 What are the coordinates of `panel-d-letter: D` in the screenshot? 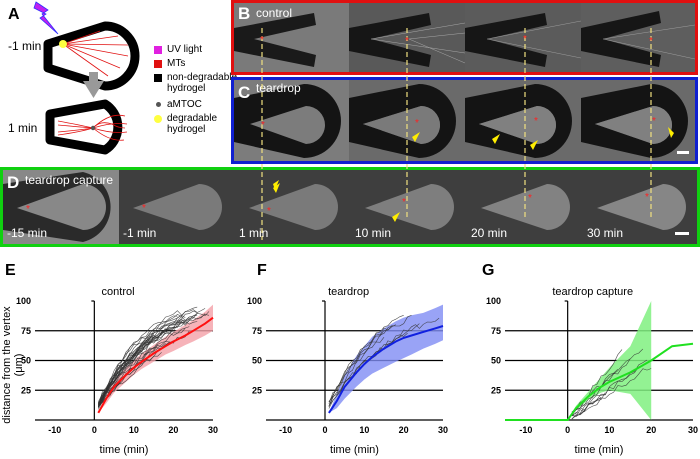 It's located at (13, 182).